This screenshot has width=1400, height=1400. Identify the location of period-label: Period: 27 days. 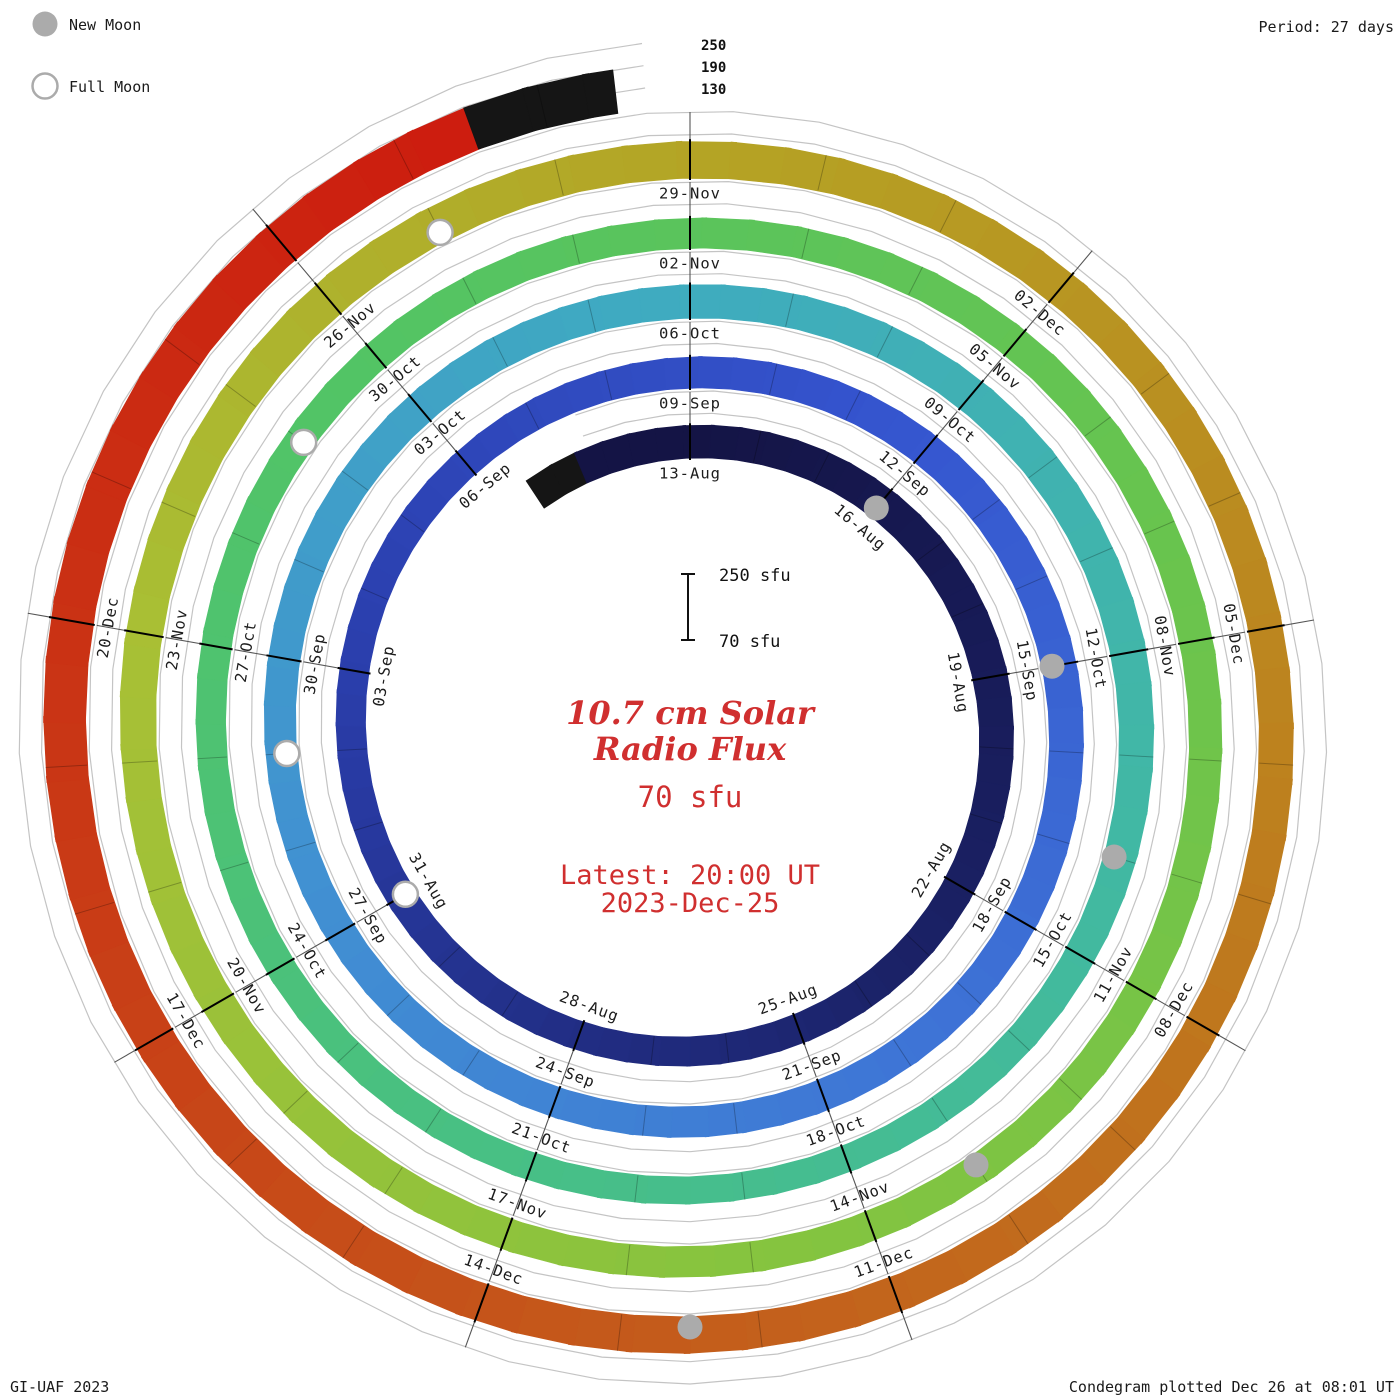
(1326, 27).